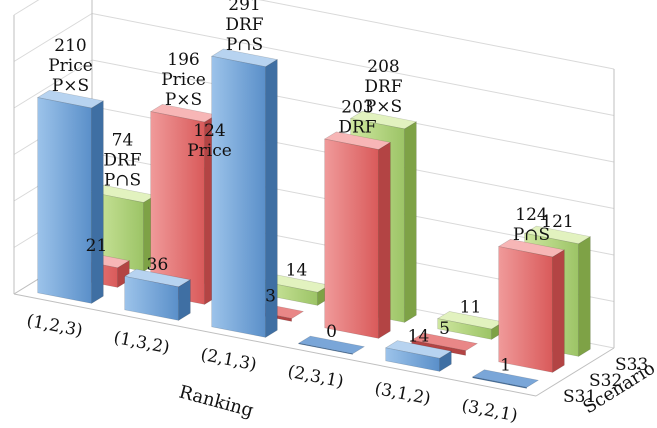 The width and height of the screenshot is (657, 428). Describe the element at coordinates (489, 411) in the screenshot. I see `x-tick-label: (3,2,1)` at that location.